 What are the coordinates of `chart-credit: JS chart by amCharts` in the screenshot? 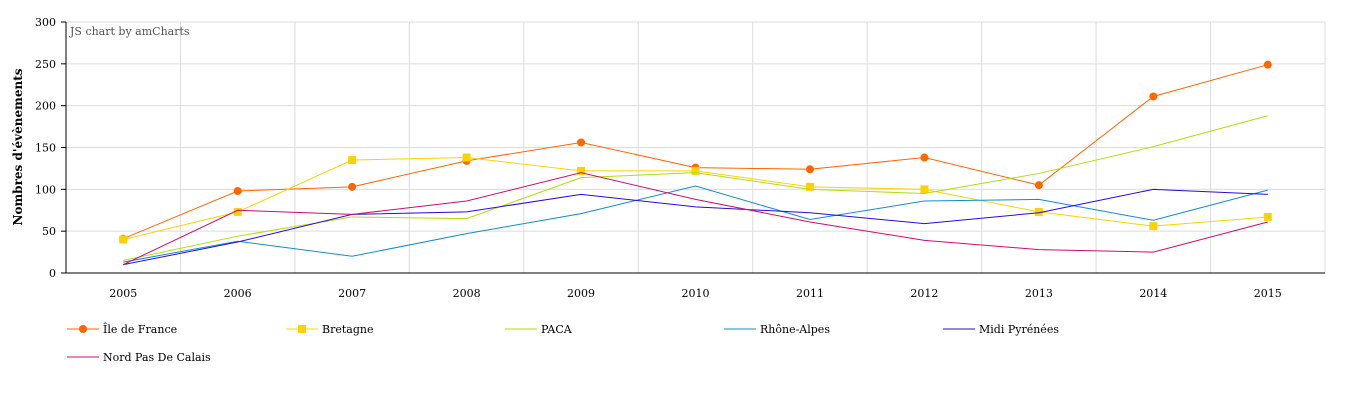 It's located at (129, 31).